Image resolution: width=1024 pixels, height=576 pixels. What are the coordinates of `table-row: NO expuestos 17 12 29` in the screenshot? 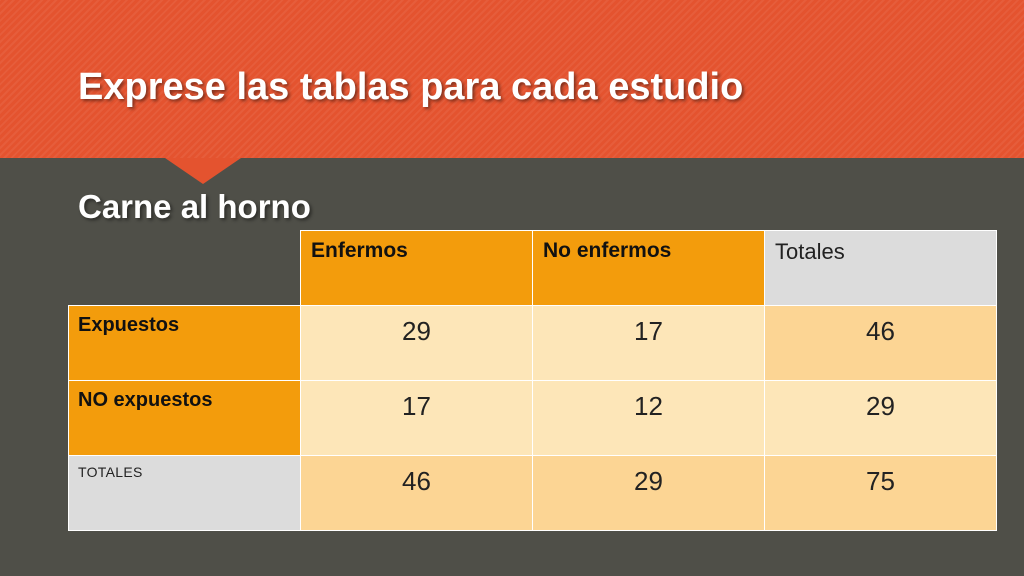 It's located at (532, 418).